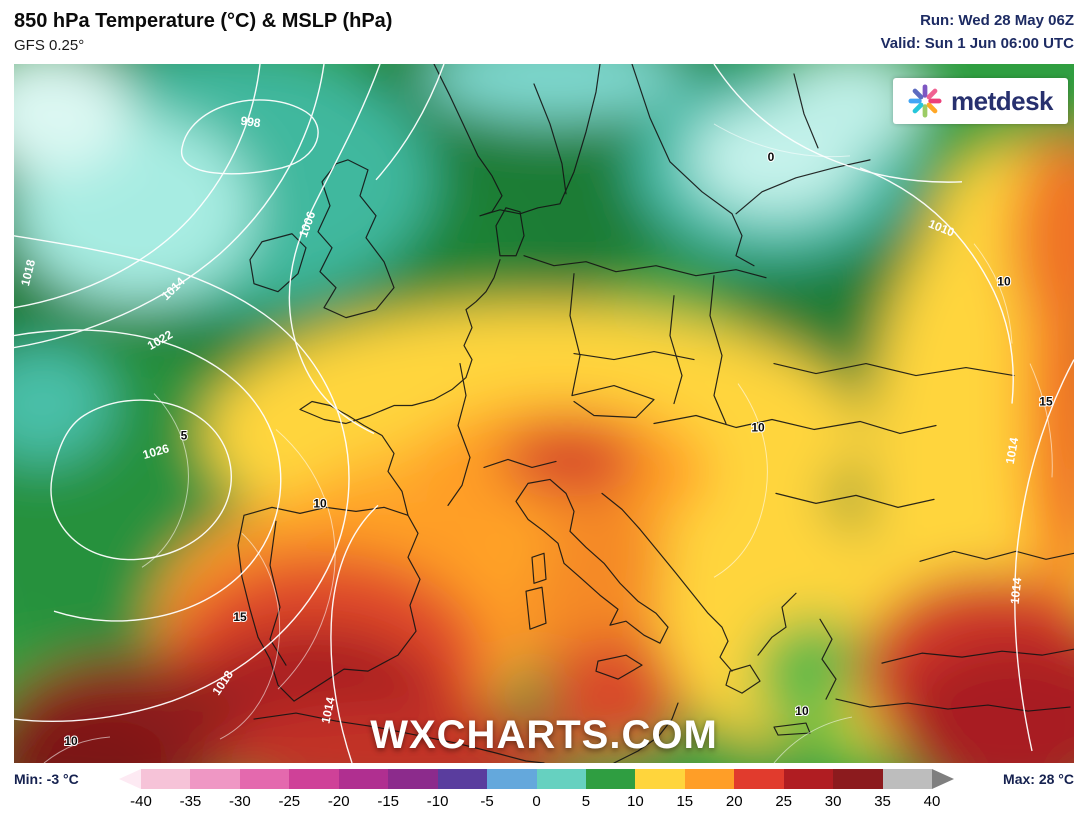  I want to click on colorbar-tick: -10, so click(437, 801).